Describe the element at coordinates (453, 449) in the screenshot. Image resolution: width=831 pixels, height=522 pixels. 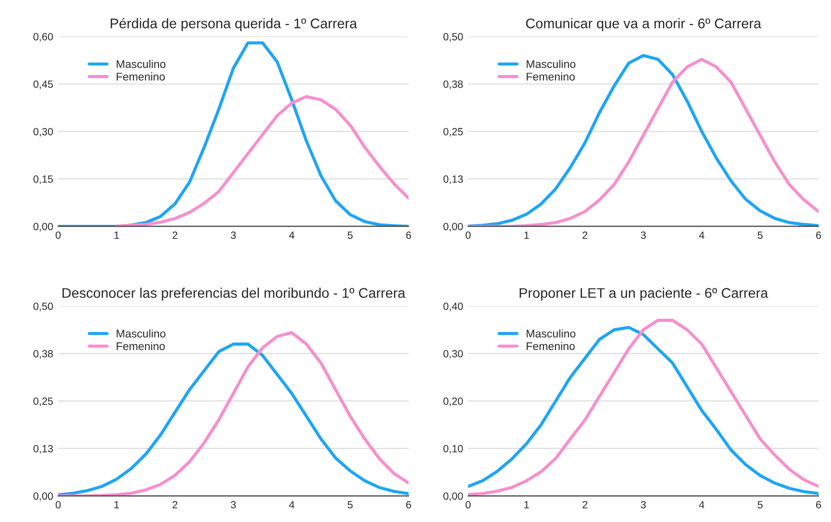
I see `y-tick-label: 0,10` at that location.